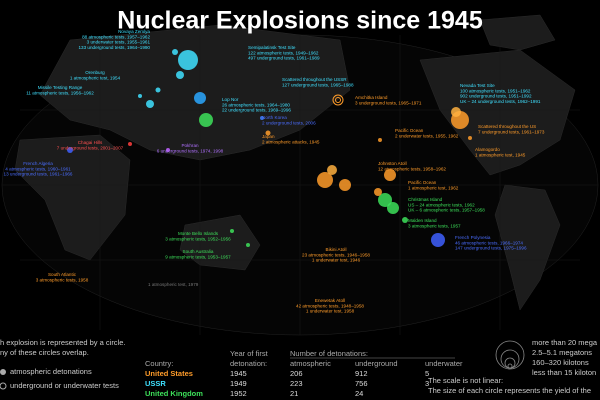 This screenshot has width=600, height=400. Describe the element at coordinates (60, 92) in the screenshot. I see `site-detail: 11 atmospheric tests, 1956–1962` at that location.